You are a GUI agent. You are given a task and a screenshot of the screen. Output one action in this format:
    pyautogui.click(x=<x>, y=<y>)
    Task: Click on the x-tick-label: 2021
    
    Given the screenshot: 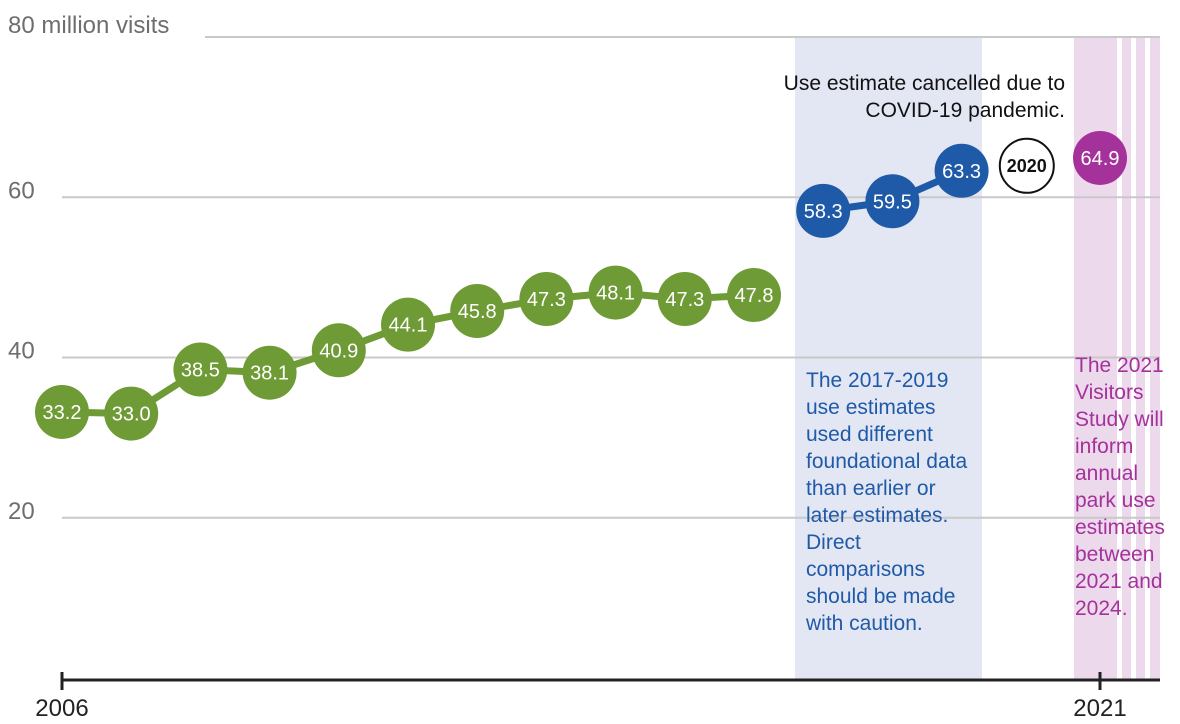 What is the action you would take?
    pyautogui.click(x=1099, y=708)
    